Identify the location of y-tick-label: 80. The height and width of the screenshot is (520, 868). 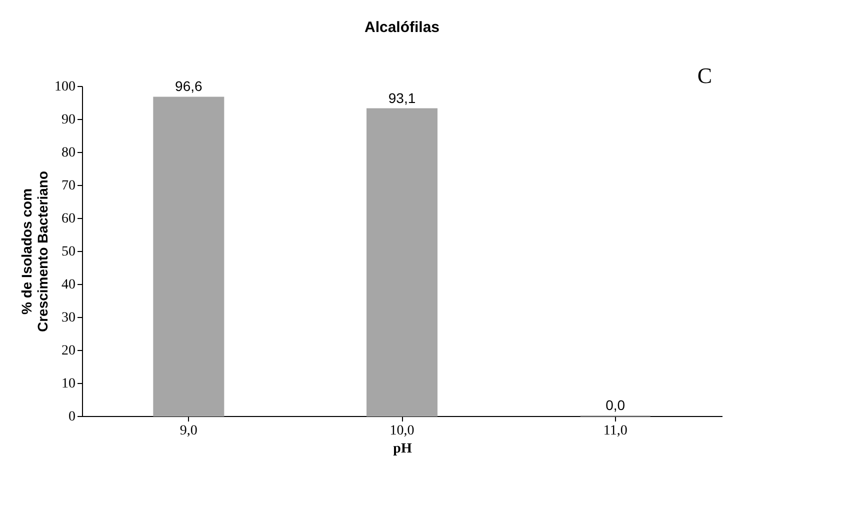
(69, 153).